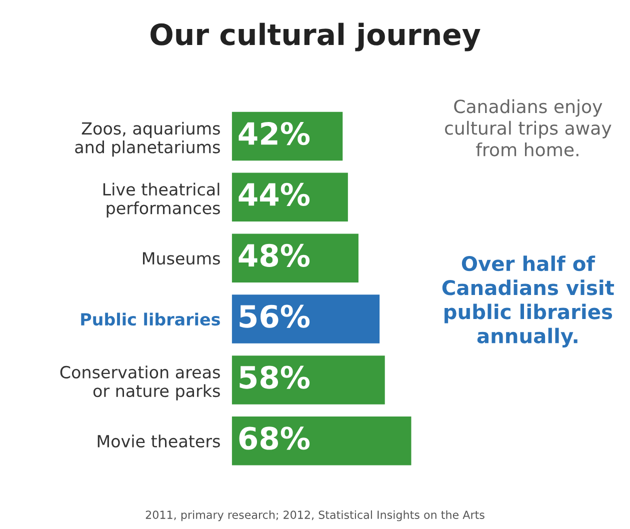 The width and height of the screenshot is (630, 529). Describe the element at coordinates (147, 139) in the screenshot. I see `y-tick-label: Zoos, aquariums and planetariums` at that location.